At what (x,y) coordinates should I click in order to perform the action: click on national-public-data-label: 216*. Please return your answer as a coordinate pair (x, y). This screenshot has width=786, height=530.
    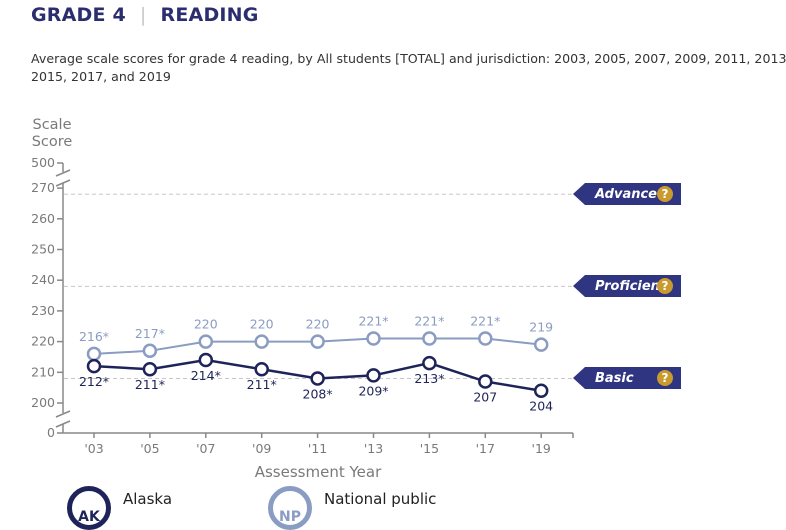
    Looking at the image, I should click on (94, 336).